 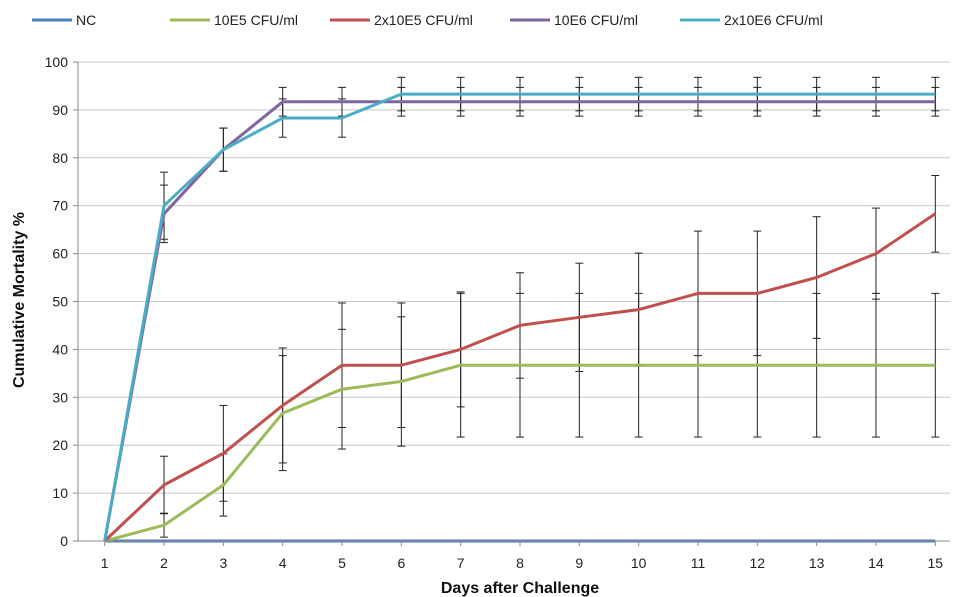 I want to click on x-axis-title: Days after Challenge, so click(x=520, y=588).